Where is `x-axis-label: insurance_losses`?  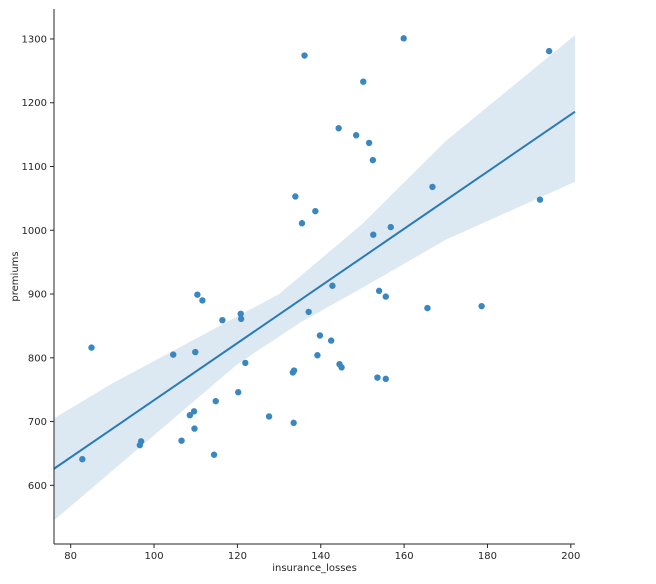
x-axis-label: insurance_losses is located at coordinates (314, 568).